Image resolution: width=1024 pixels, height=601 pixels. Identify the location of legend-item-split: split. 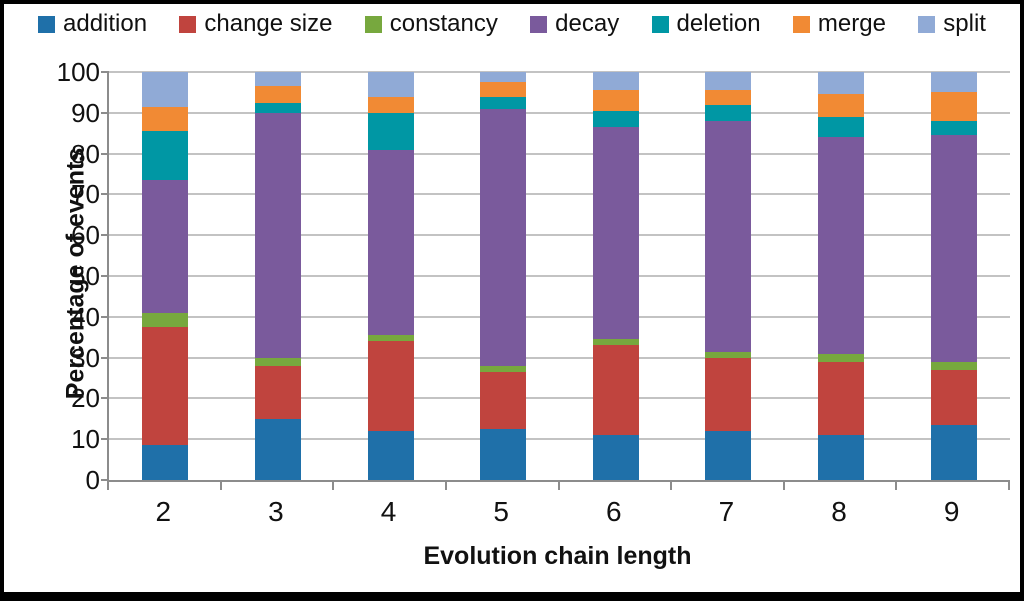
(952, 24).